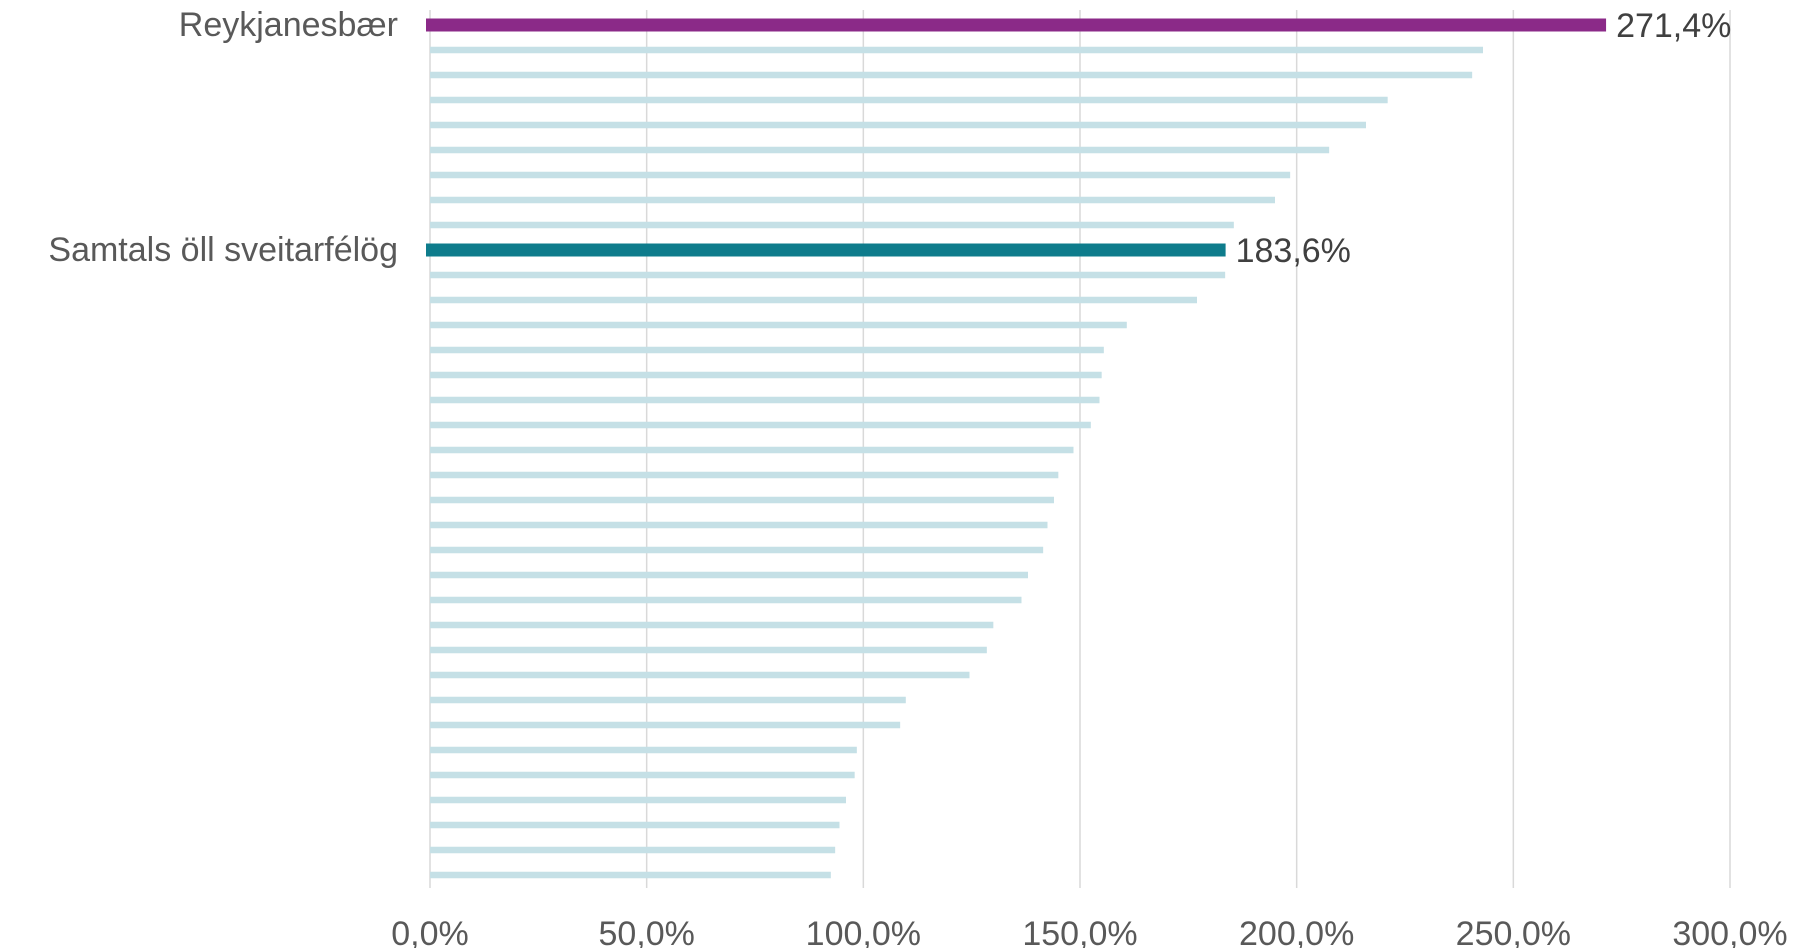  Describe the element at coordinates (1513, 931) in the screenshot. I see `x-tick-label: 250,0%` at that location.